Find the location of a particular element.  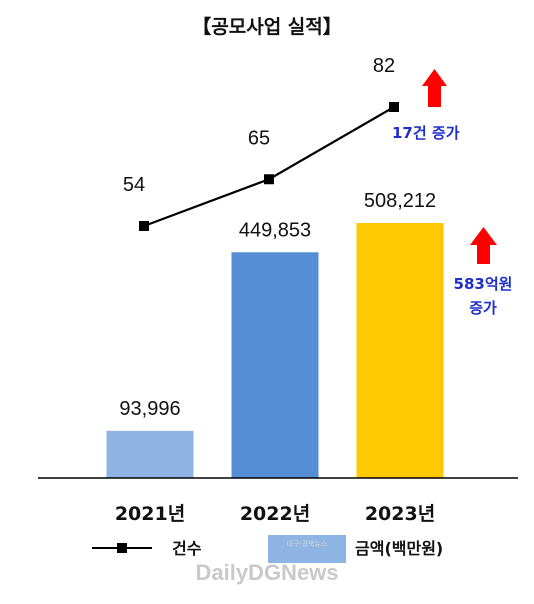

count-value-label: 65 is located at coordinates (259, 138).